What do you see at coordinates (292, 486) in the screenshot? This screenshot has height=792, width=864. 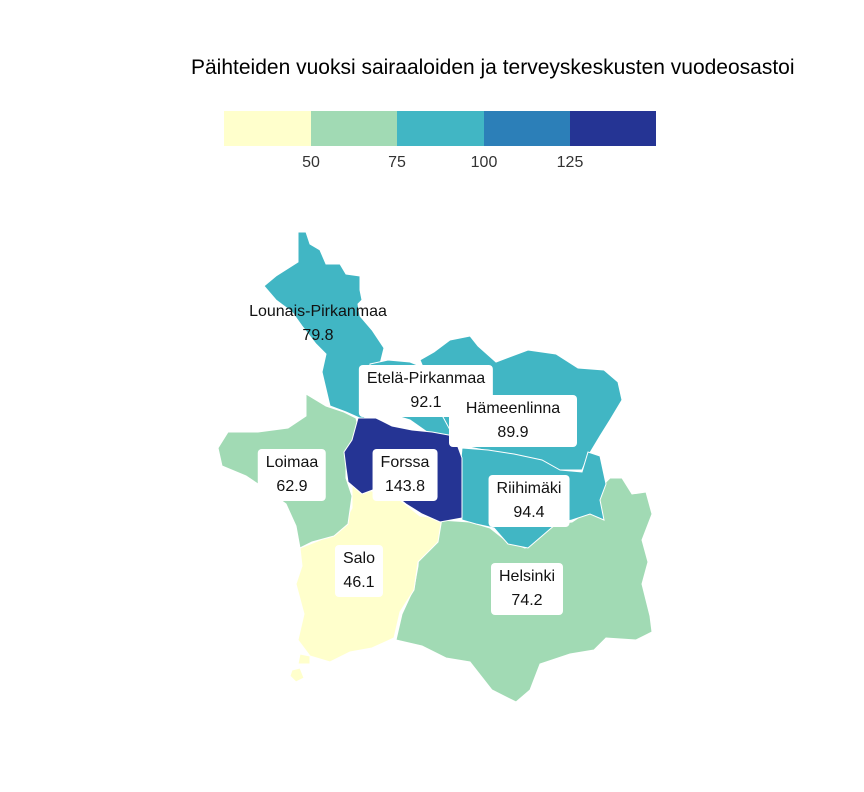 I see `region-label-value: 62.9` at bounding box center [292, 486].